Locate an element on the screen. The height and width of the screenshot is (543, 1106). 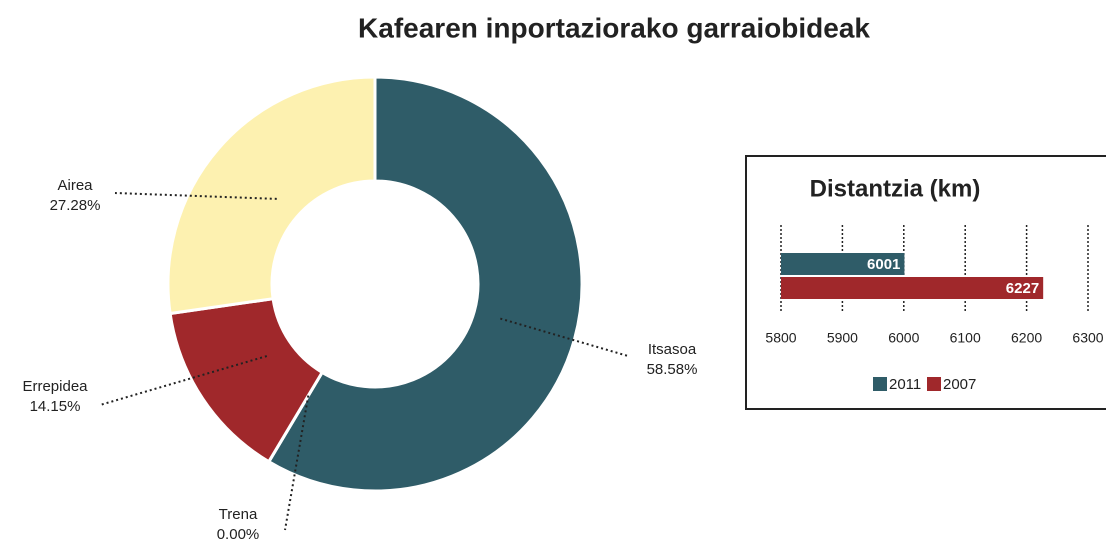
slice-value: 0.00% is located at coordinates (238, 534).